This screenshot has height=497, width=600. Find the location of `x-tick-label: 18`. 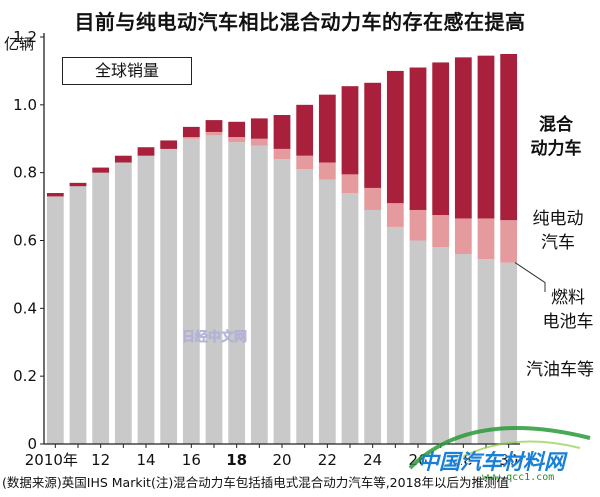

x-tick-label: 18 is located at coordinates (236, 460).